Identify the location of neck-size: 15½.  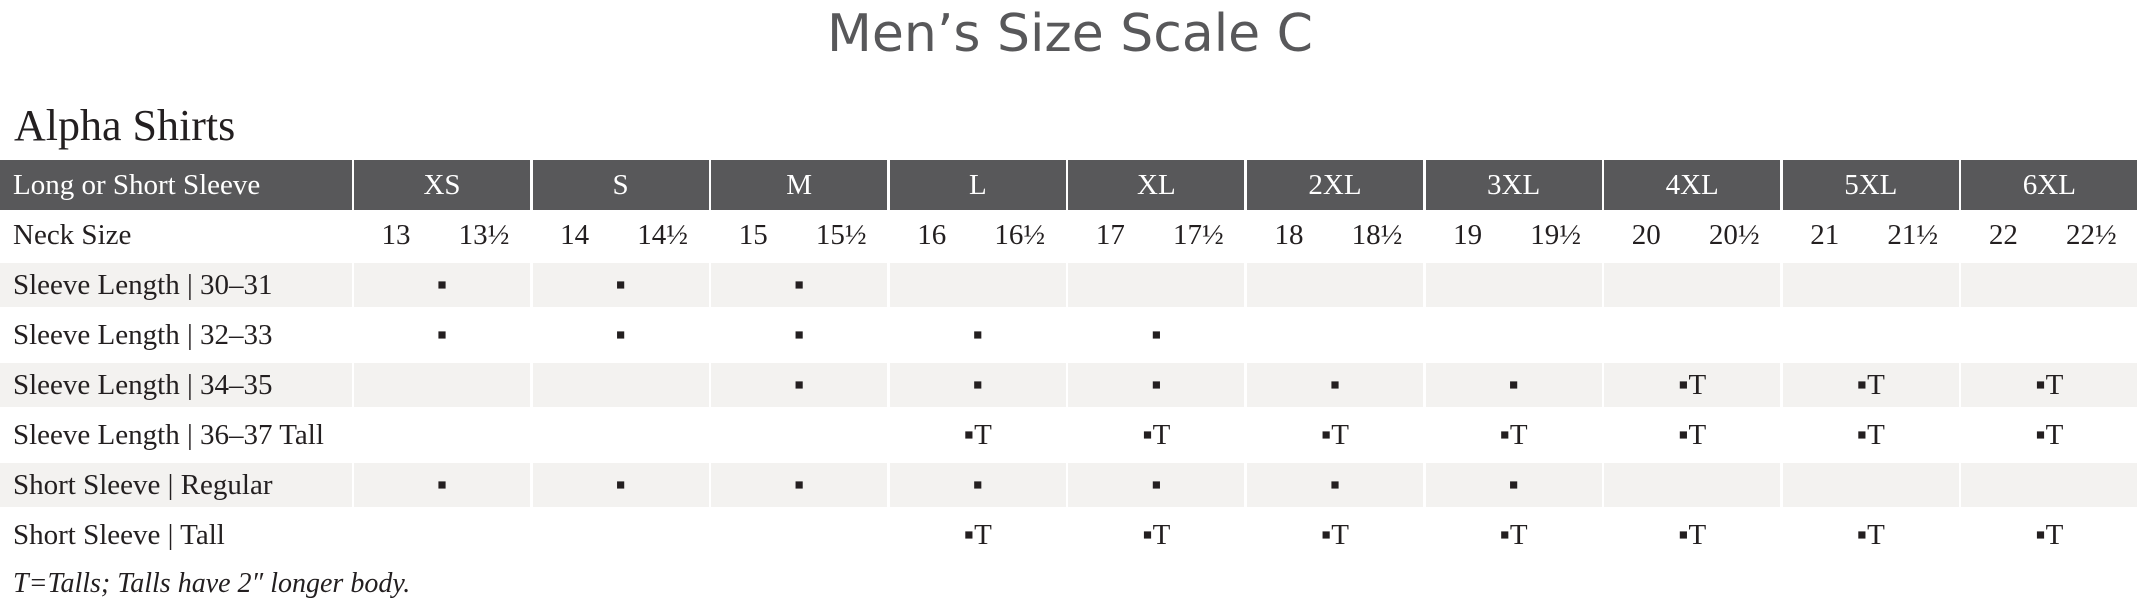
(841, 234).